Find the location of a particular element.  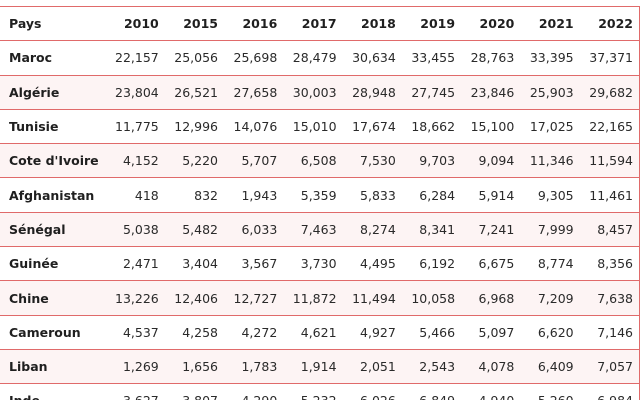

value-cell: 10,058 is located at coordinates (432, 298).